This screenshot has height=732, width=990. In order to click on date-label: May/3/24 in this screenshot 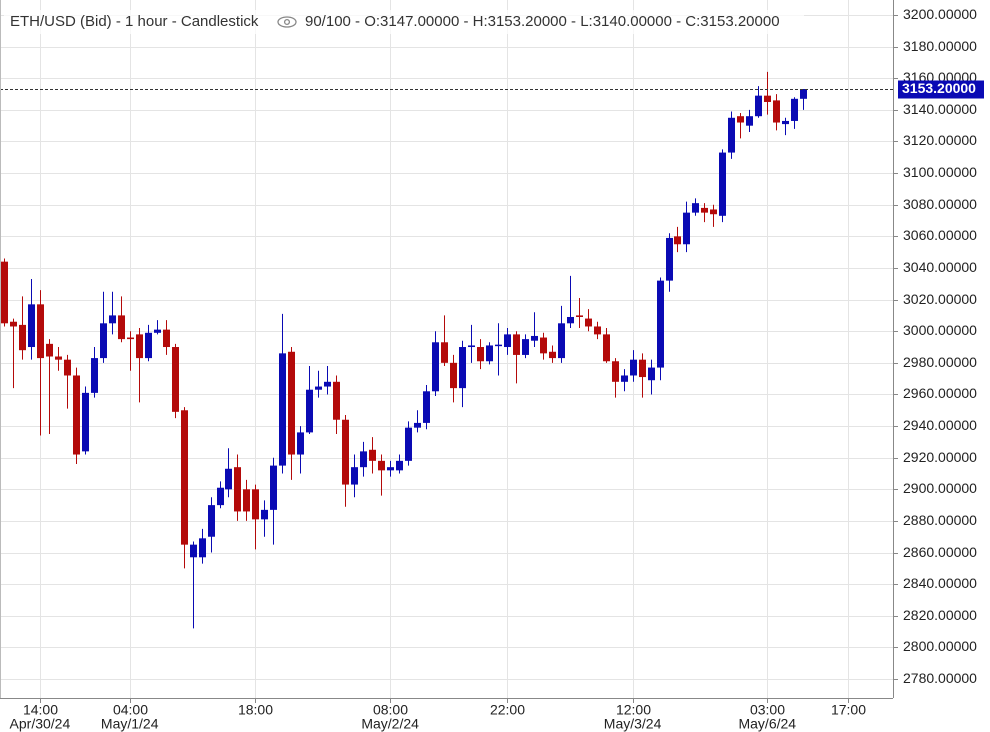, I will do `click(633, 724)`.